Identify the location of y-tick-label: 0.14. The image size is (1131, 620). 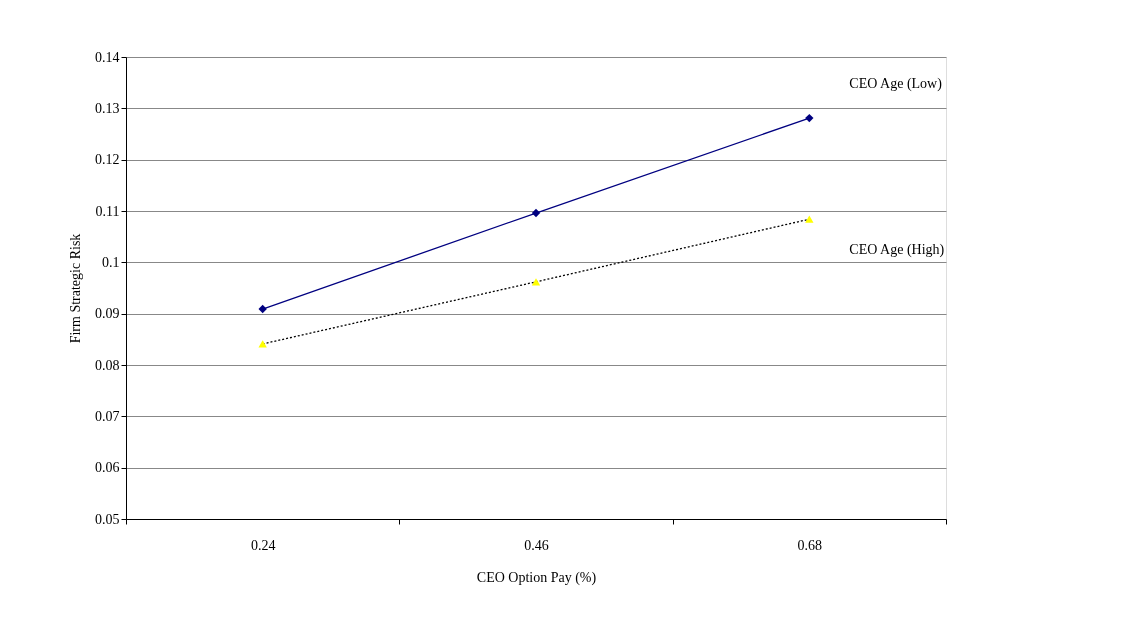
(107, 57).